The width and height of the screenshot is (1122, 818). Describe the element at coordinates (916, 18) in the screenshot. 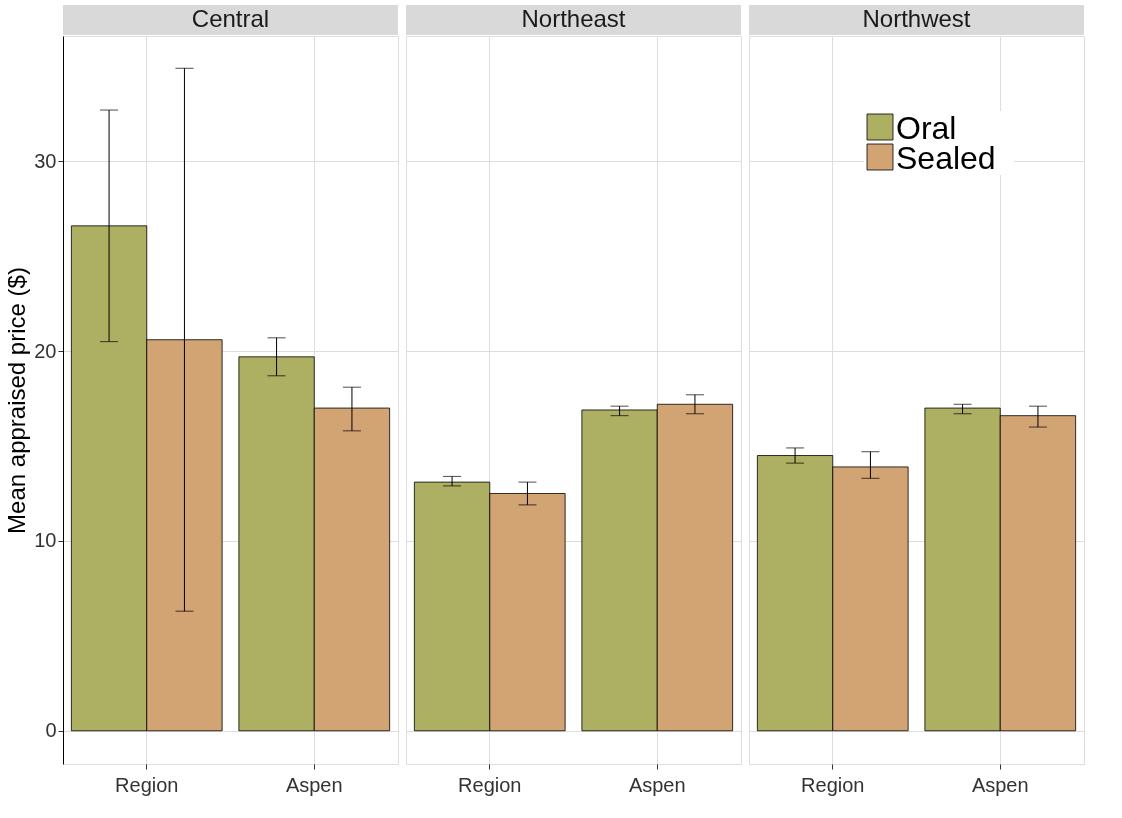

I see `chart-title: Northwest` at that location.